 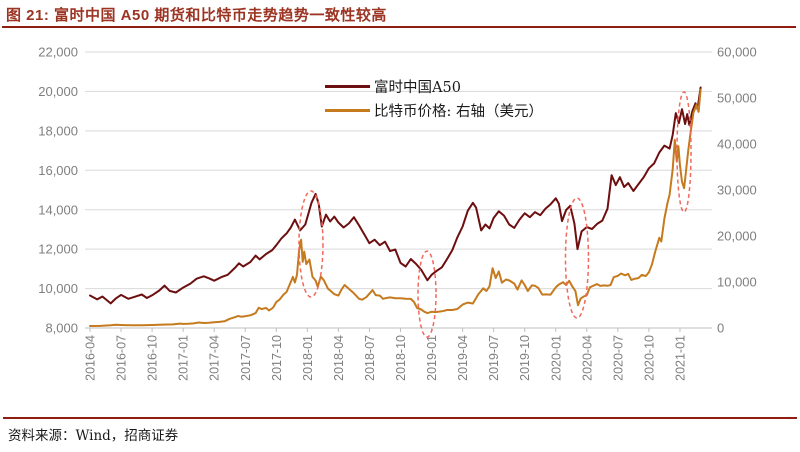 I want to click on y-left-tick-label: 8,000, so click(x=61, y=328).